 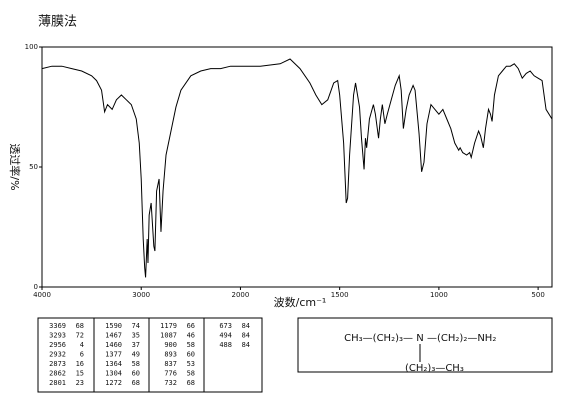 What do you see at coordinates (33, 167) in the screenshot?
I see `y-tick-label: 50` at bounding box center [33, 167].